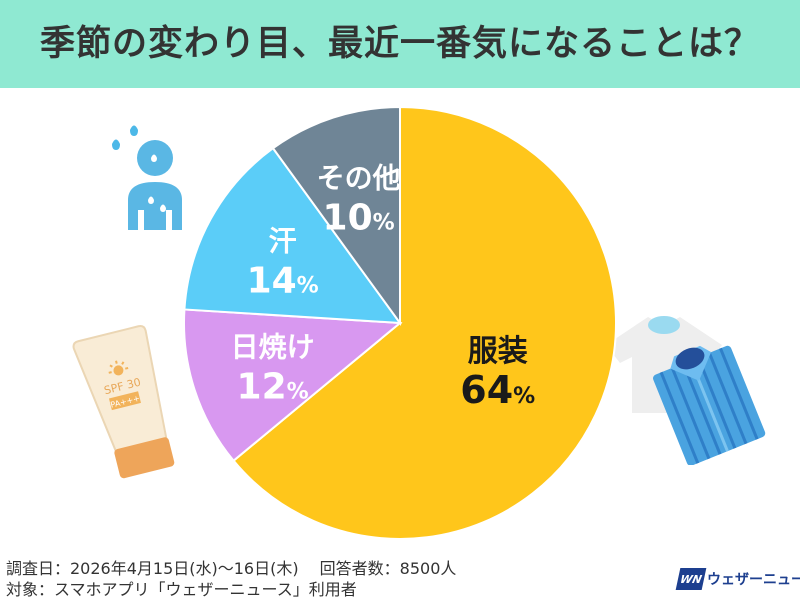 This screenshot has width=800, height=600. Describe the element at coordinates (691, 579) in the screenshot. I see `logo-mark: WN` at that location.